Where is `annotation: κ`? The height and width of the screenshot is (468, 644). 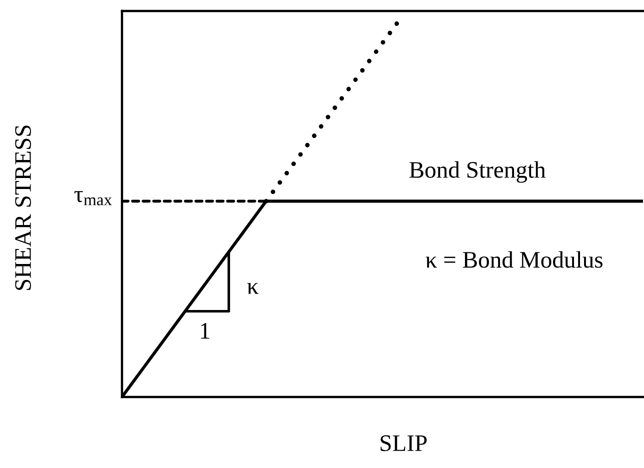 annotation: κ is located at coordinates (252, 288).